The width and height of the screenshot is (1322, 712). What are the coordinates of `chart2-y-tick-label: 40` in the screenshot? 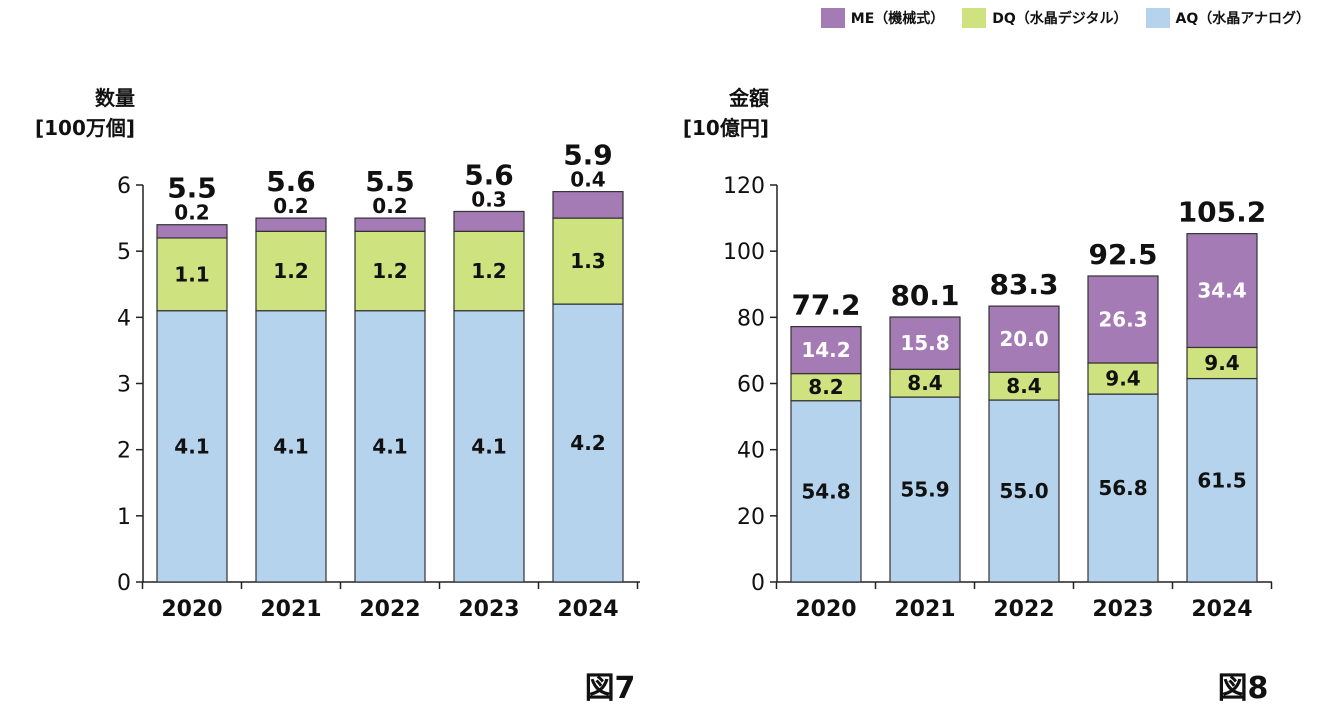 It's located at (751, 451).